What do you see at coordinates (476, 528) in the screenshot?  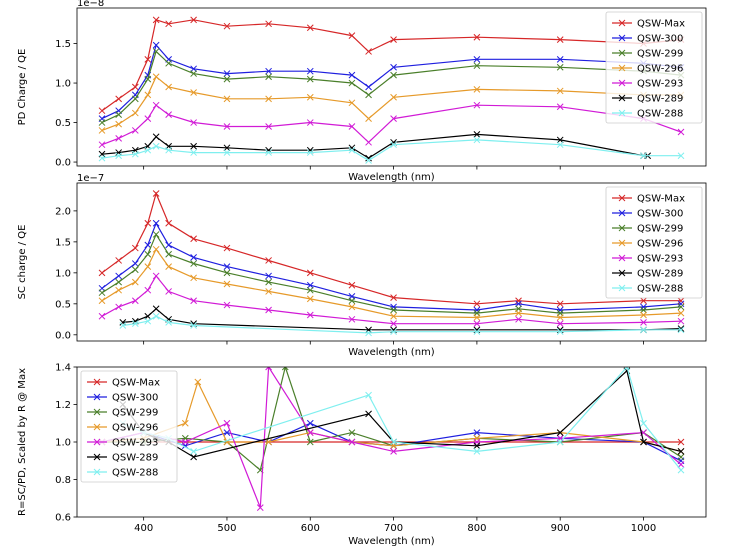 I see `x-tick-label: 800` at bounding box center [476, 528].